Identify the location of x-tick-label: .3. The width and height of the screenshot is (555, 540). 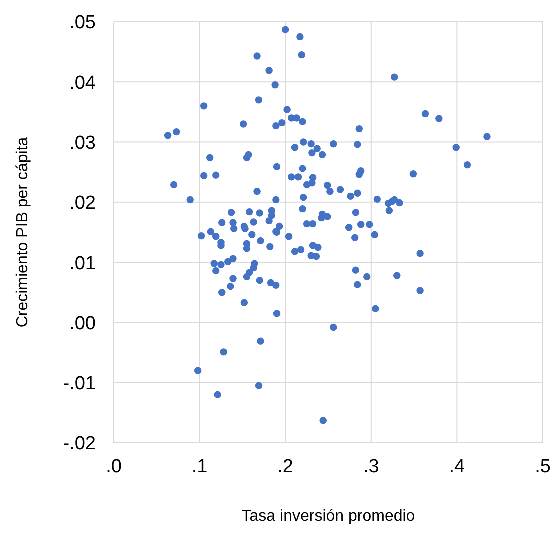
(371, 467).